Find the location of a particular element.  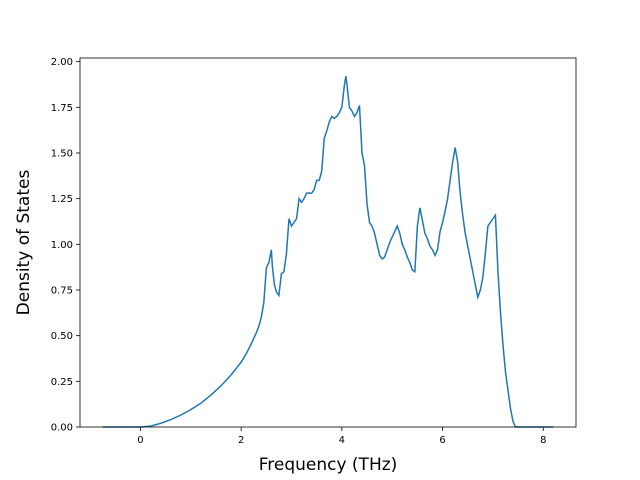

y-axis-label: Density of States is located at coordinates (24, 243).